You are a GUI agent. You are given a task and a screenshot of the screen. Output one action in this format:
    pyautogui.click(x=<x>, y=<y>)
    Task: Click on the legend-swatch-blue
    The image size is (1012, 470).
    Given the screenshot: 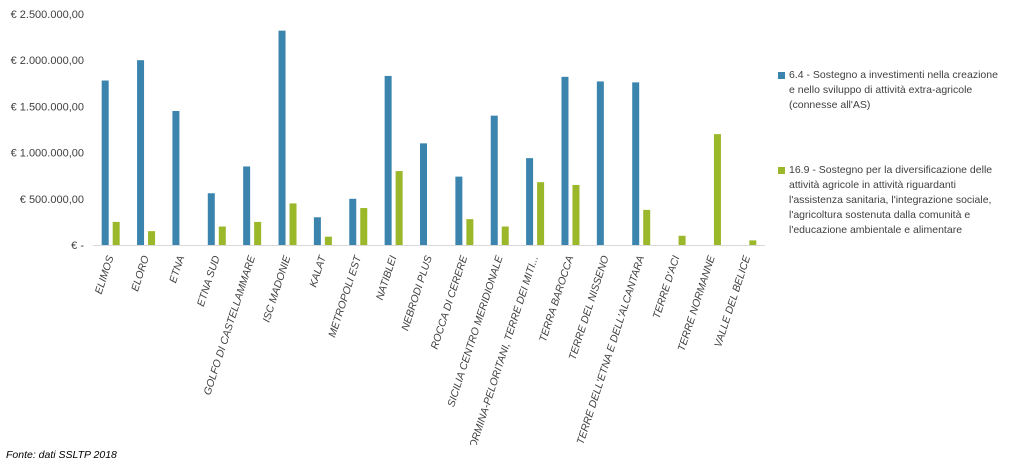 What is the action you would take?
    pyautogui.click(x=781, y=75)
    